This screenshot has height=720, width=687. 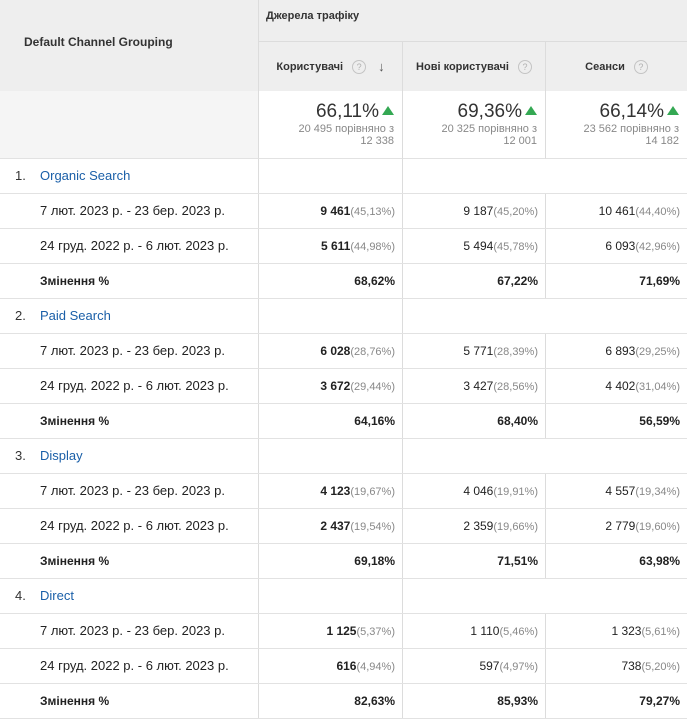 I want to click on change-row: Змінення % 69,18% 71,51% 63,98%, so click(x=343, y=561).